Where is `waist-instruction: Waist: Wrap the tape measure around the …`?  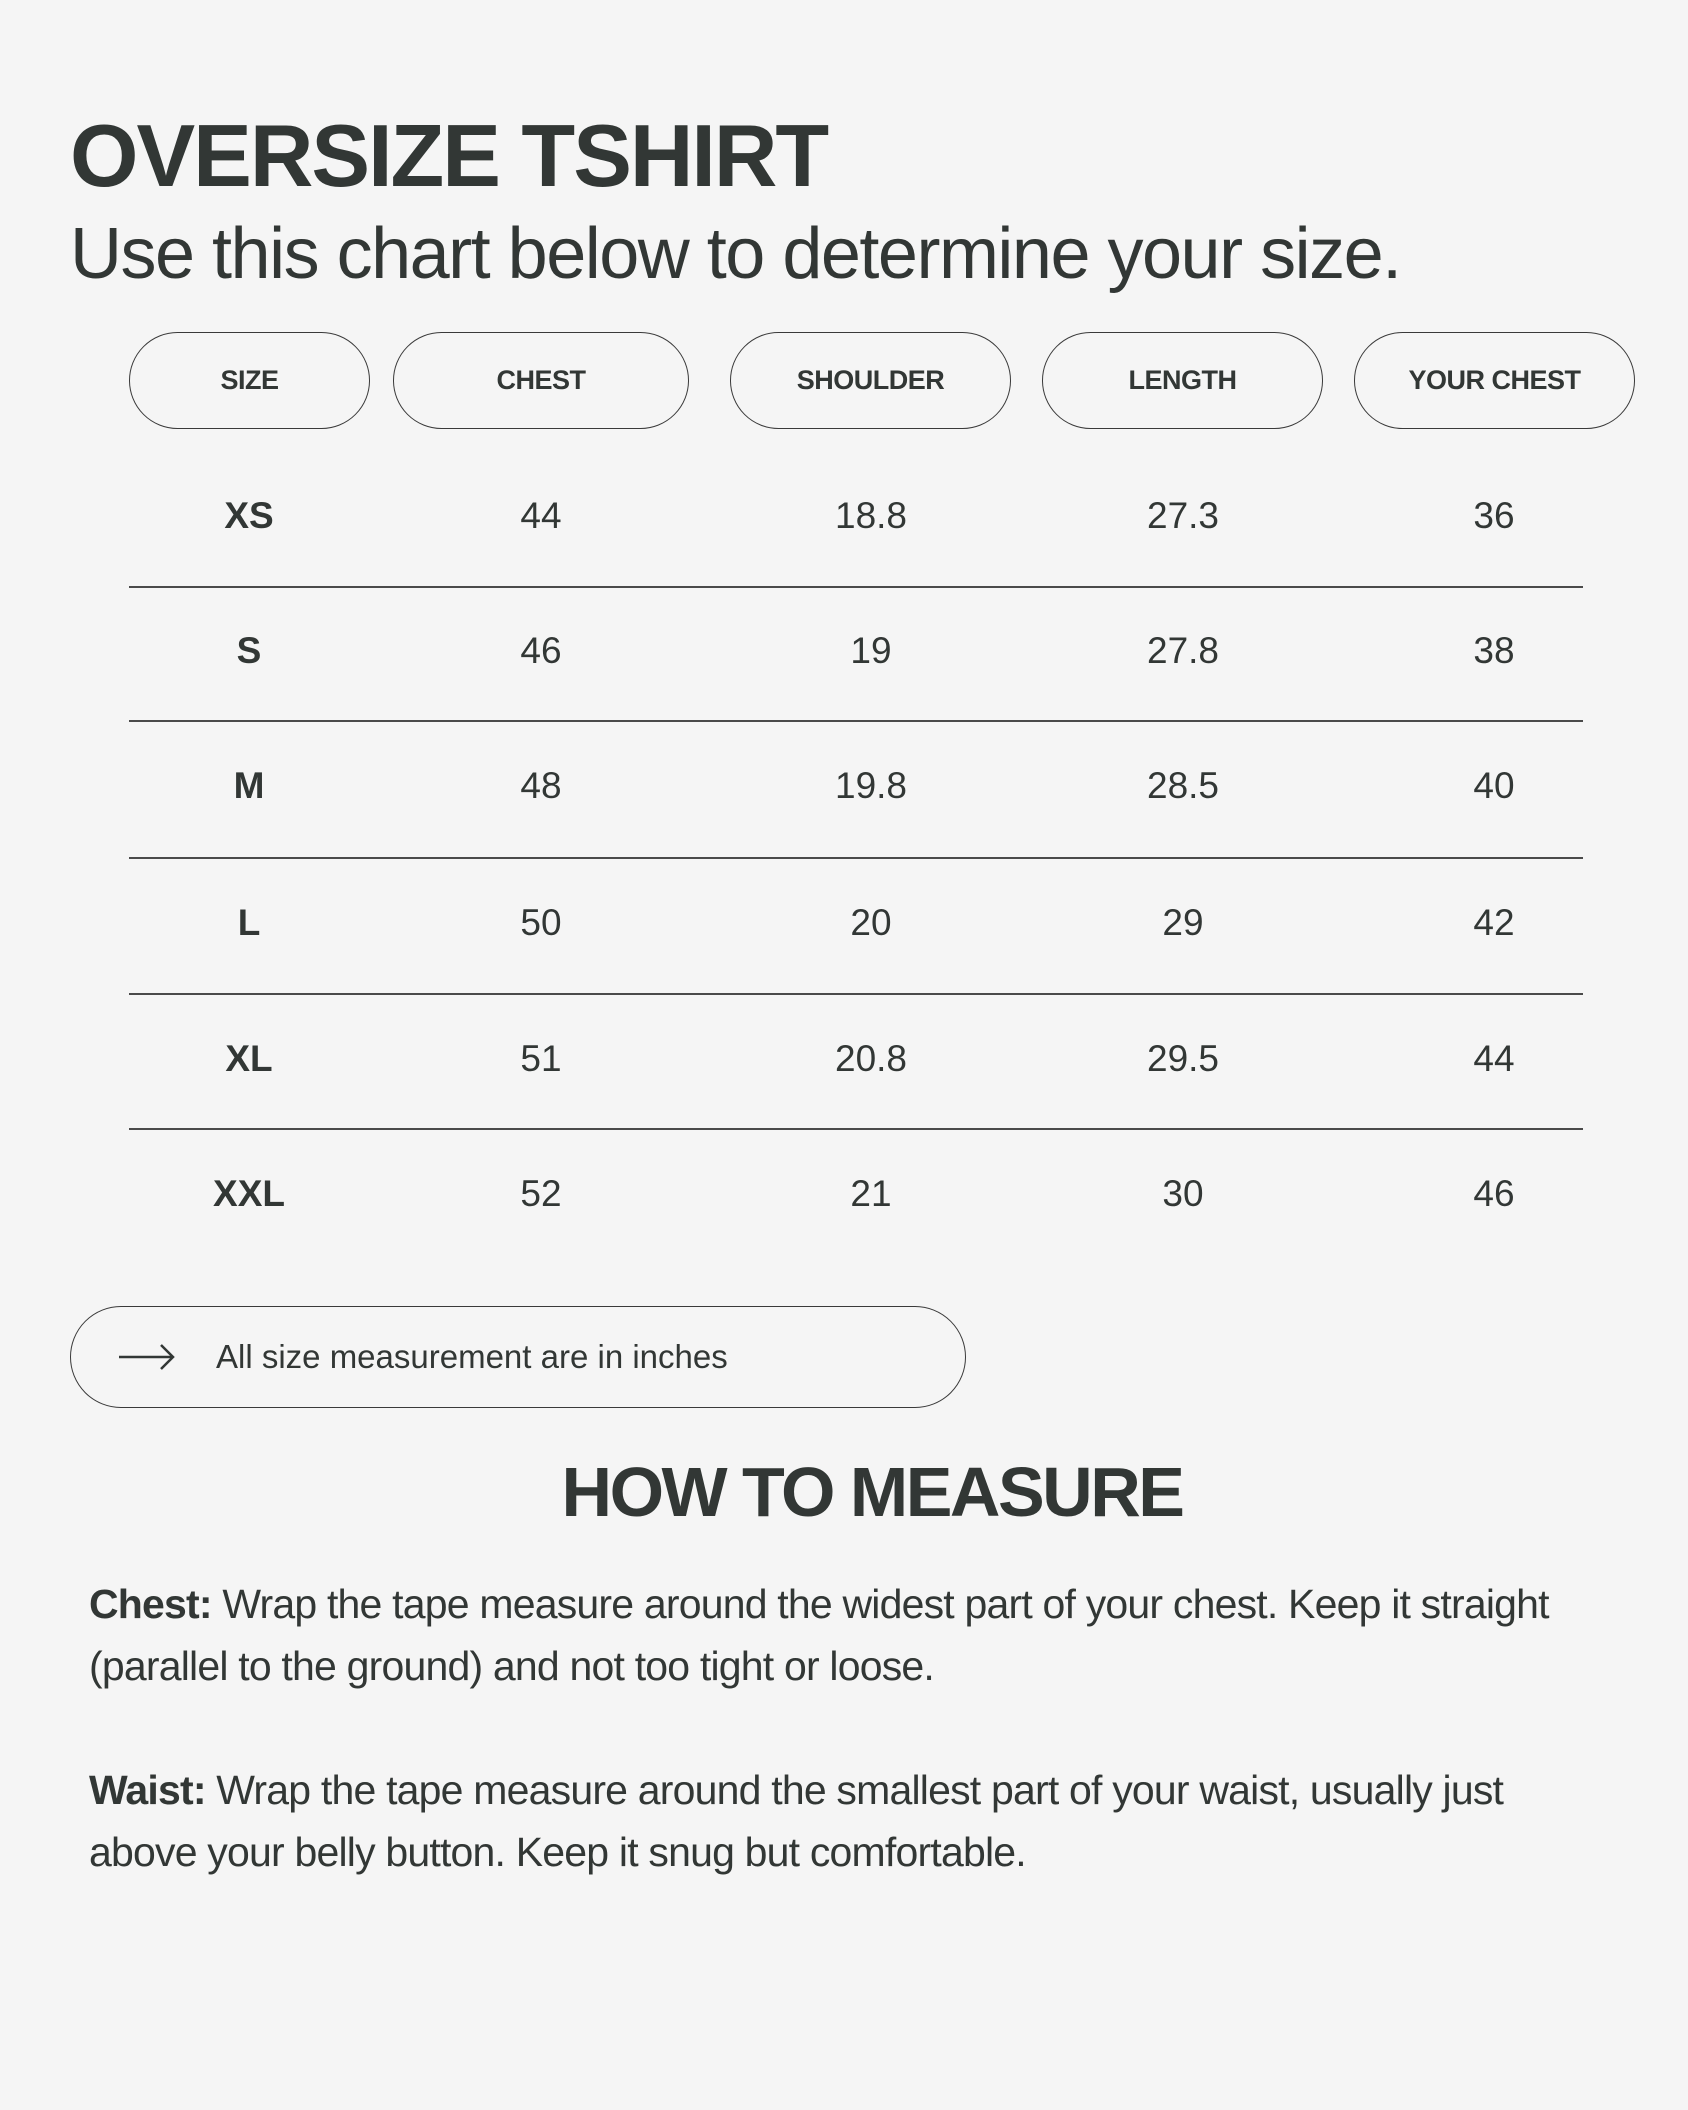 waist-instruction: Waist: Wrap the tape measure around the … is located at coordinates (849, 1821).